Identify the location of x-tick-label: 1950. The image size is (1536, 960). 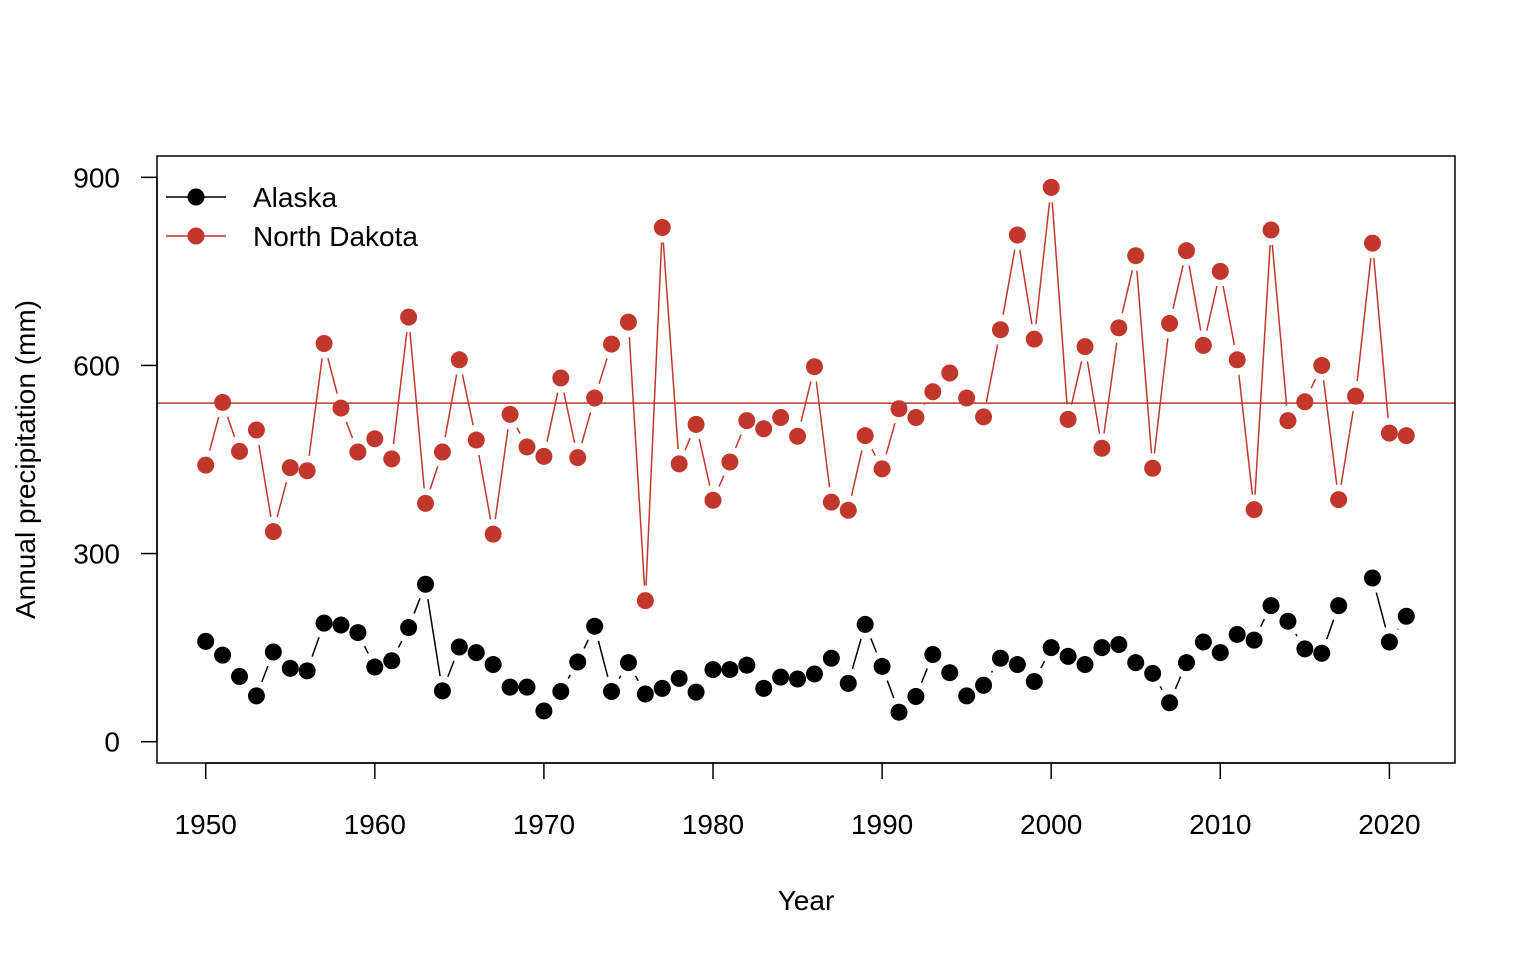
(206, 824).